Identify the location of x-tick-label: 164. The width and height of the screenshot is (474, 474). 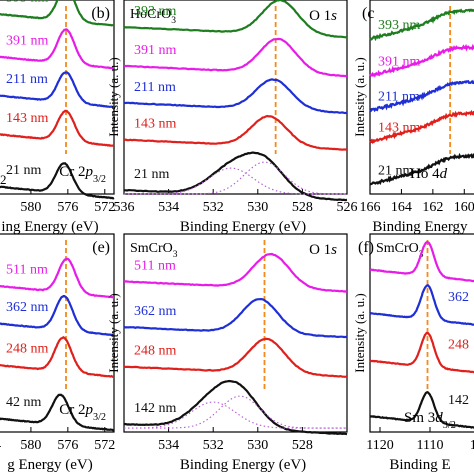
(401, 207).